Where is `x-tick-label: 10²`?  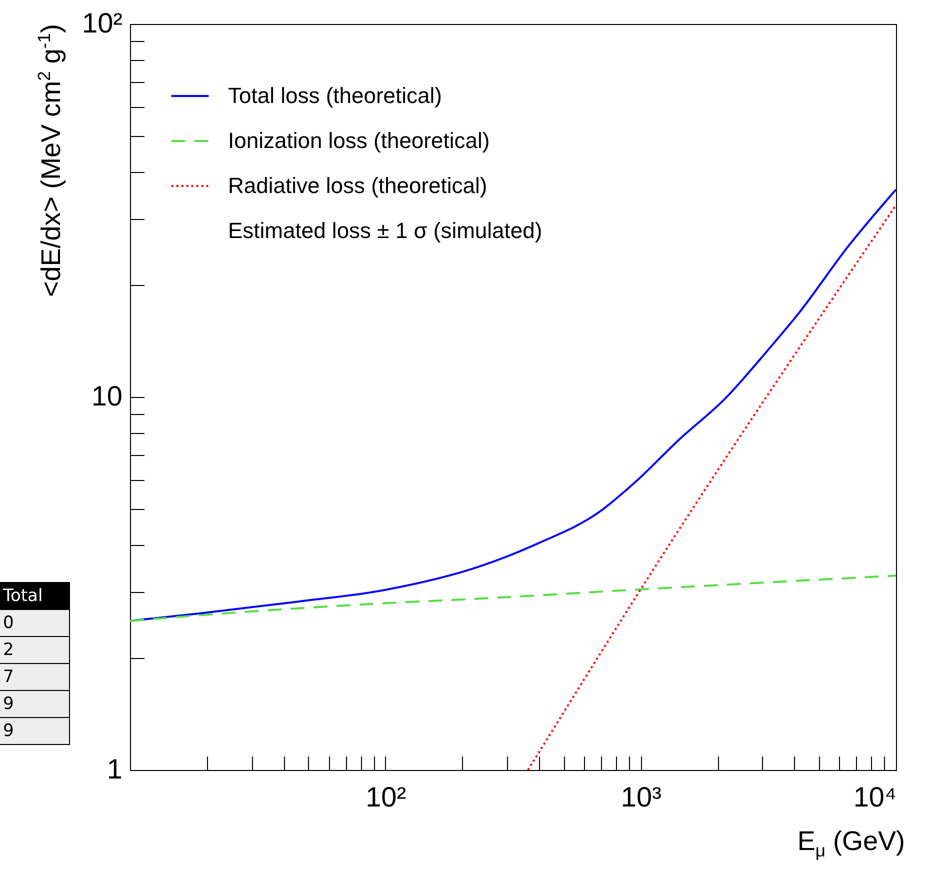
x-tick-label: 10² is located at coordinates (386, 797).